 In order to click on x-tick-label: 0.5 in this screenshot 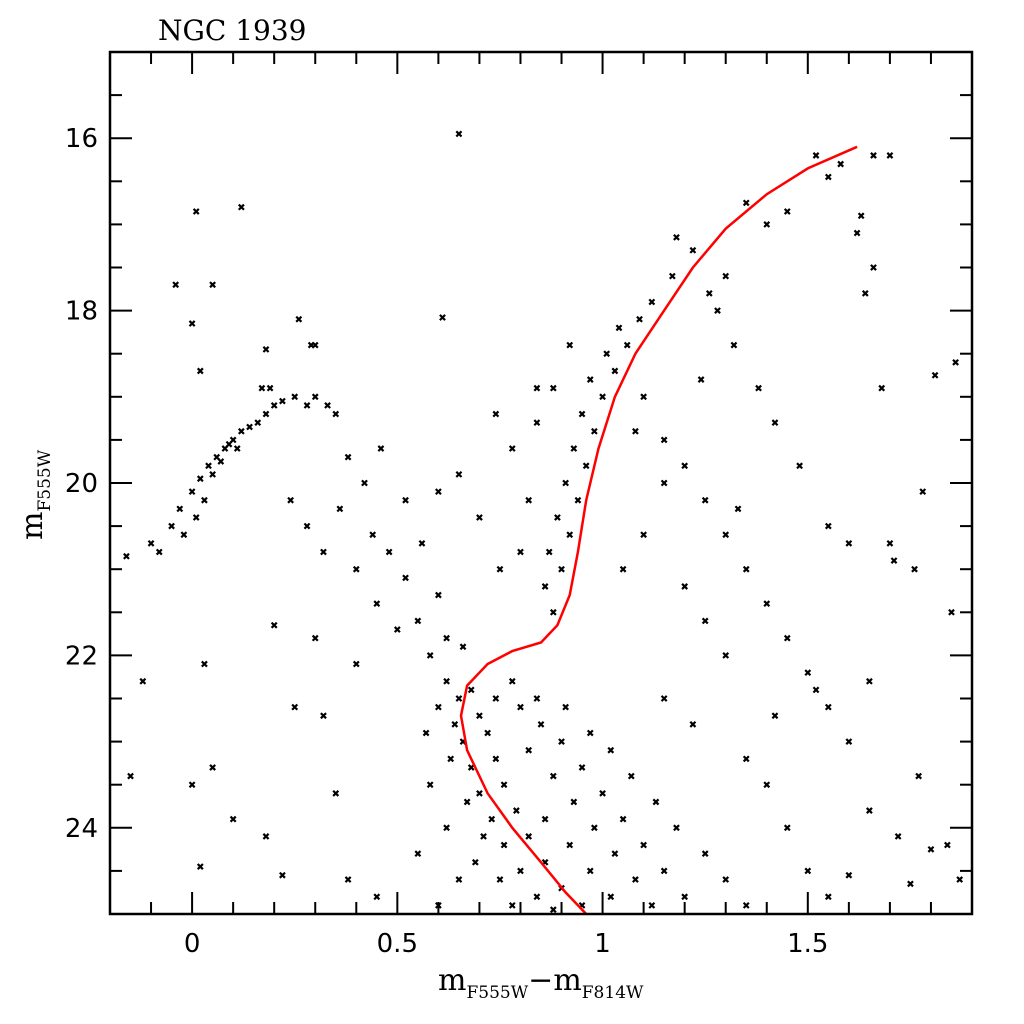, I will do `click(397, 944)`.